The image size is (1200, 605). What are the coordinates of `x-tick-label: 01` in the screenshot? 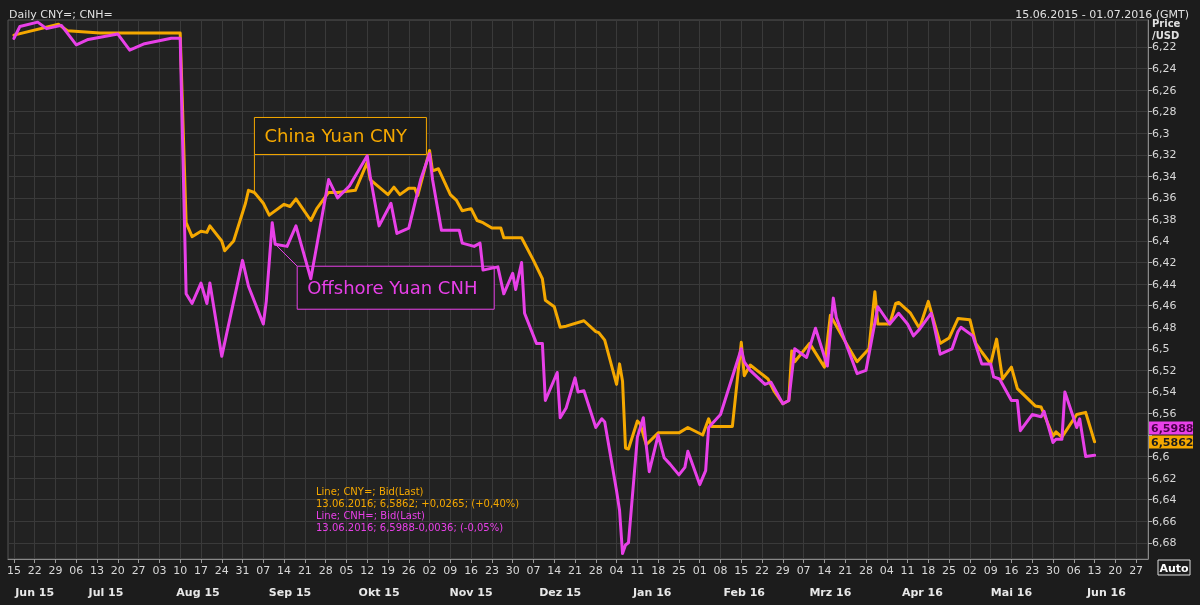 It's located at (699, 570).